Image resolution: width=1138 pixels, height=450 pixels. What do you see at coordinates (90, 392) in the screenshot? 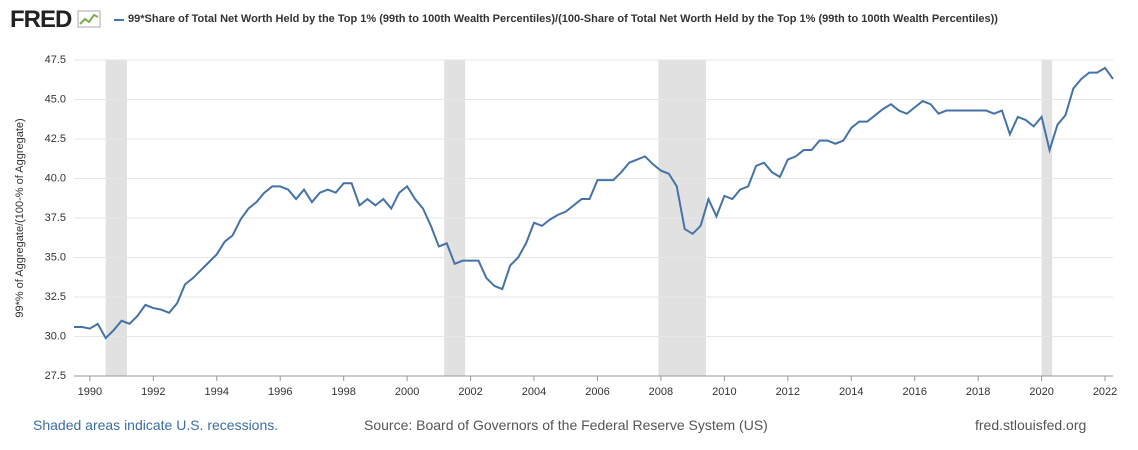
I see `x-tick-label: 1990` at bounding box center [90, 392].